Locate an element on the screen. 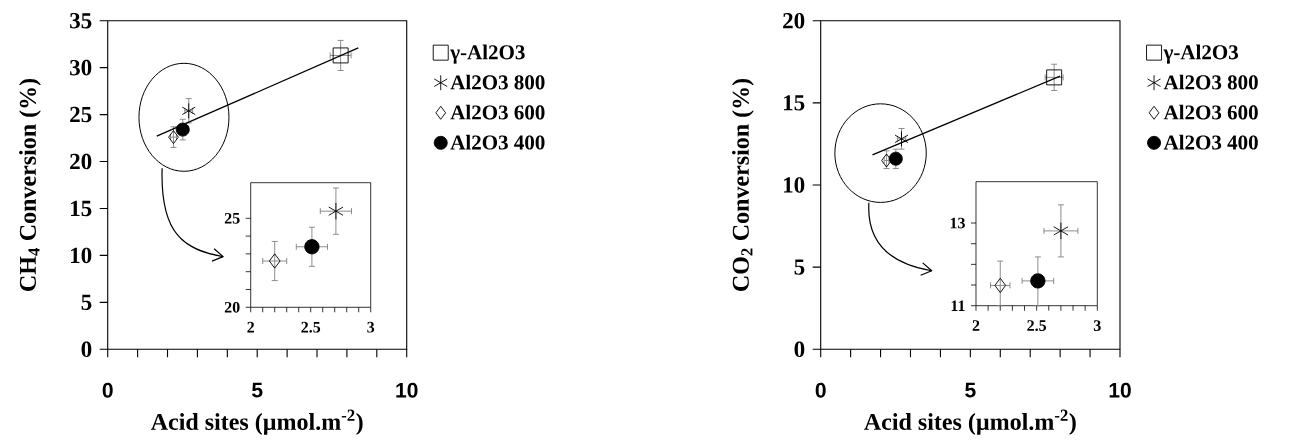  y-tick-label: 13 is located at coordinates (957, 223).